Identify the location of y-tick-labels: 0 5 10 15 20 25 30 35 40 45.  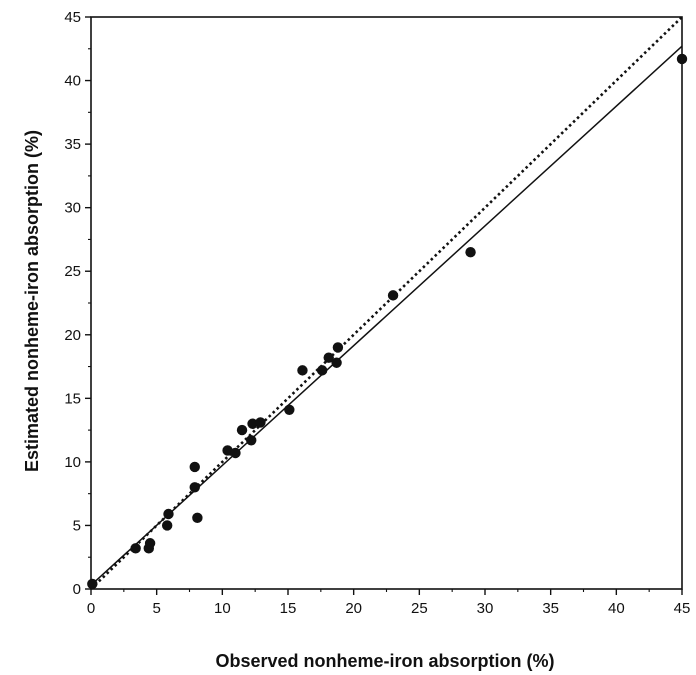
(72, 303).